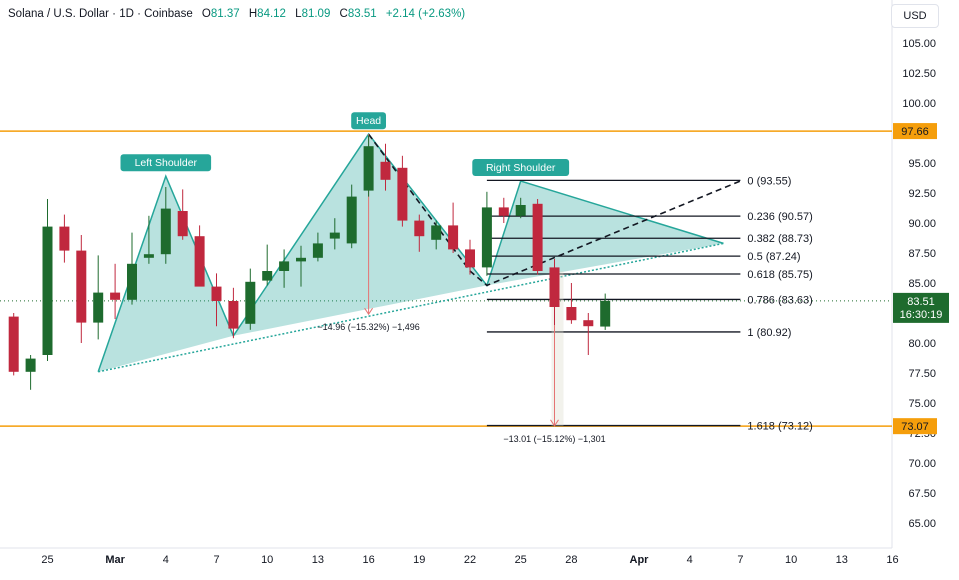 The width and height of the screenshot is (959, 580). Describe the element at coordinates (922, 344) in the screenshot. I see `price-tick-label: 80.00` at that location.